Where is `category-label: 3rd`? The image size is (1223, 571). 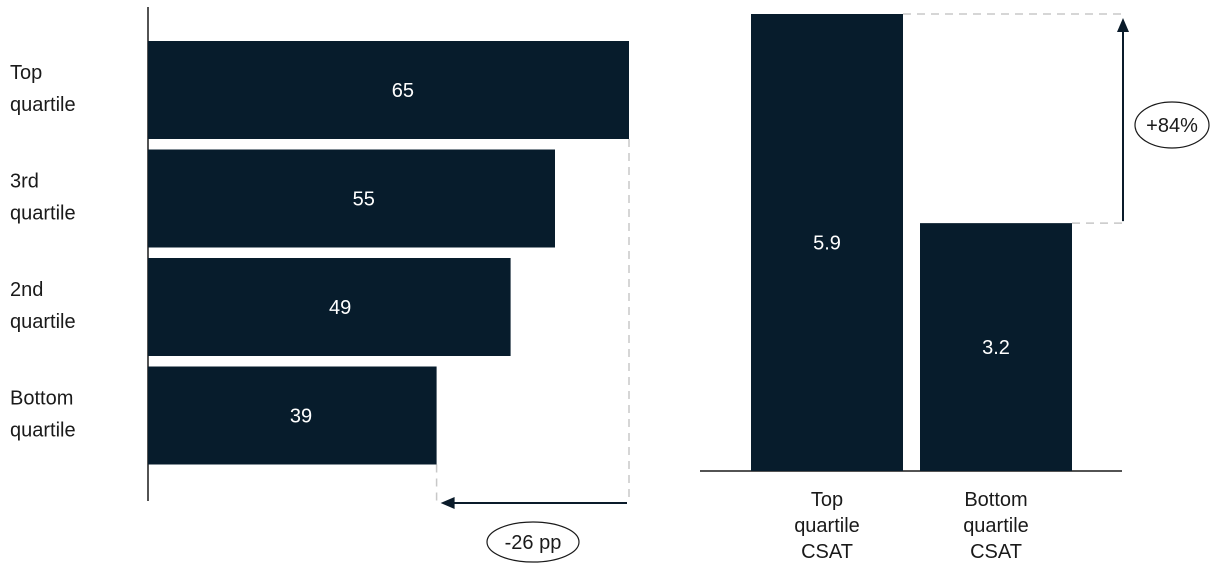
category-label: 3rd is located at coordinates (24, 182).